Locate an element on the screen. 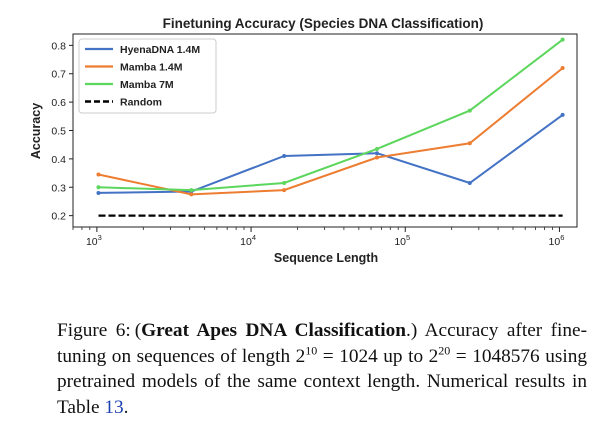 This screenshot has height=448, width=594. legend: HyenaDNA 1.4M Mamba 1.4M Mamba 7M Random is located at coordinates (147, 76).